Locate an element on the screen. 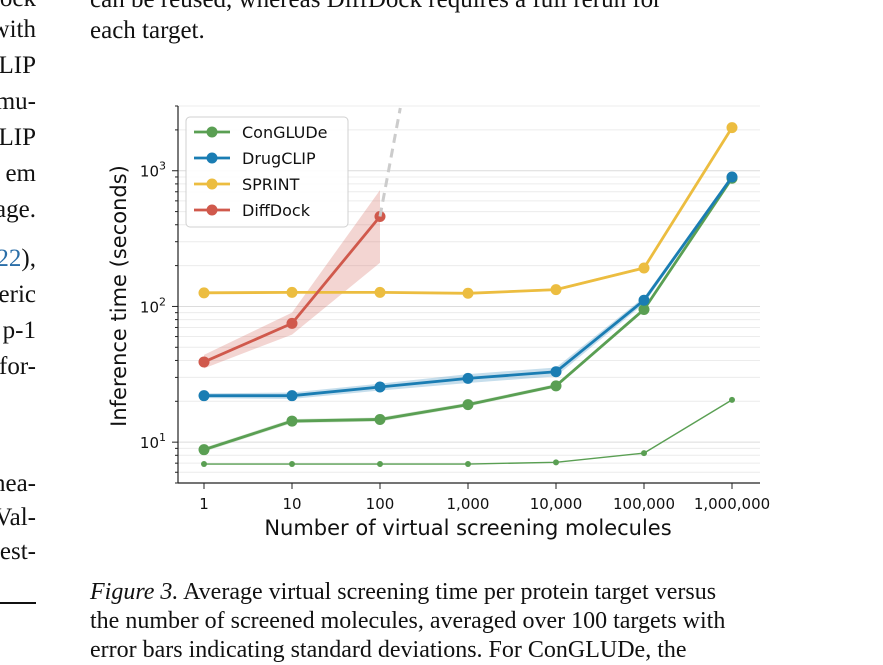 This screenshot has height=665, width=883. citation-link: 22 is located at coordinates (11, 258).